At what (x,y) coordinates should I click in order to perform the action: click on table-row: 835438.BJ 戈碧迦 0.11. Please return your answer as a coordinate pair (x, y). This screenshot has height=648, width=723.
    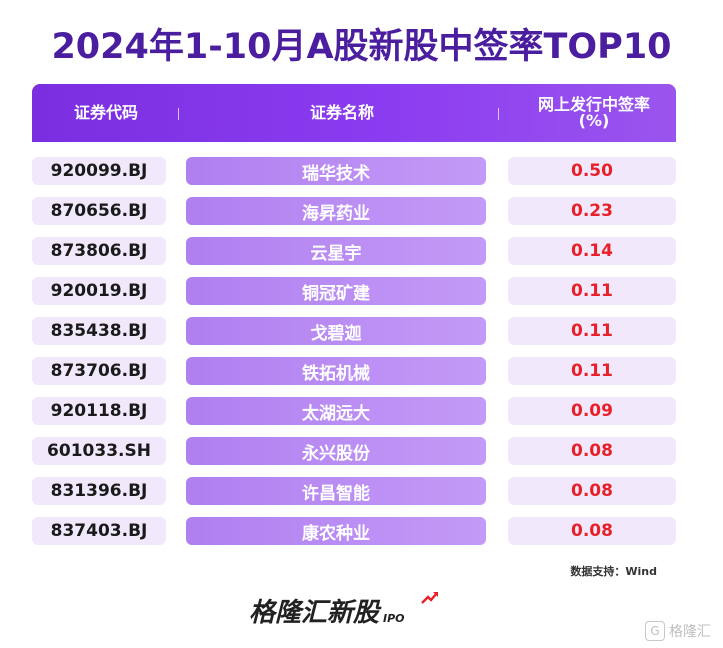
    Looking at the image, I should click on (361, 333).